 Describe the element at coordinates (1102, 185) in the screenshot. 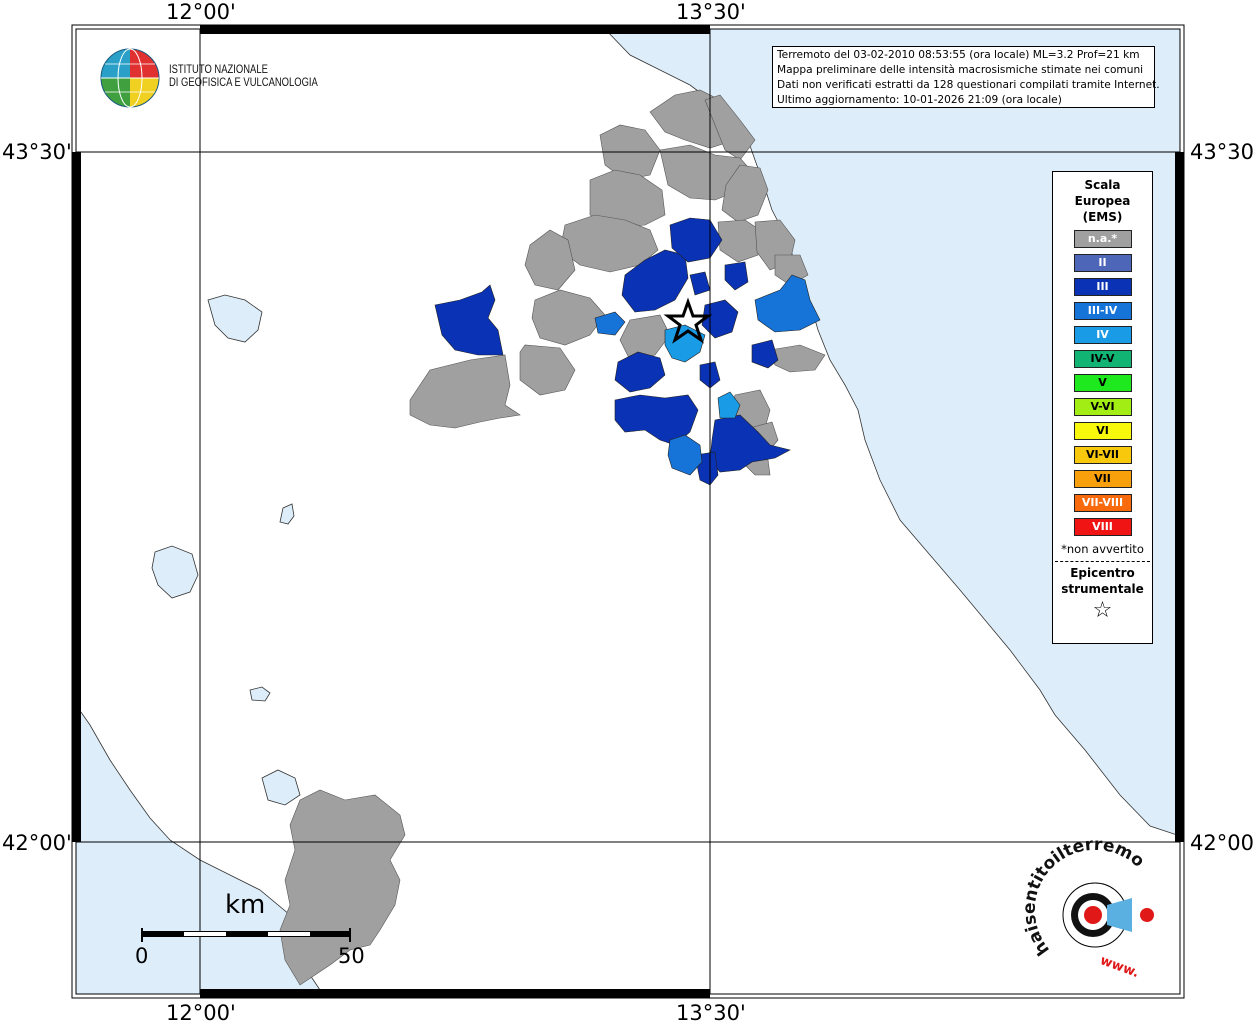

I see `legend-title-1: Scala` at that location.